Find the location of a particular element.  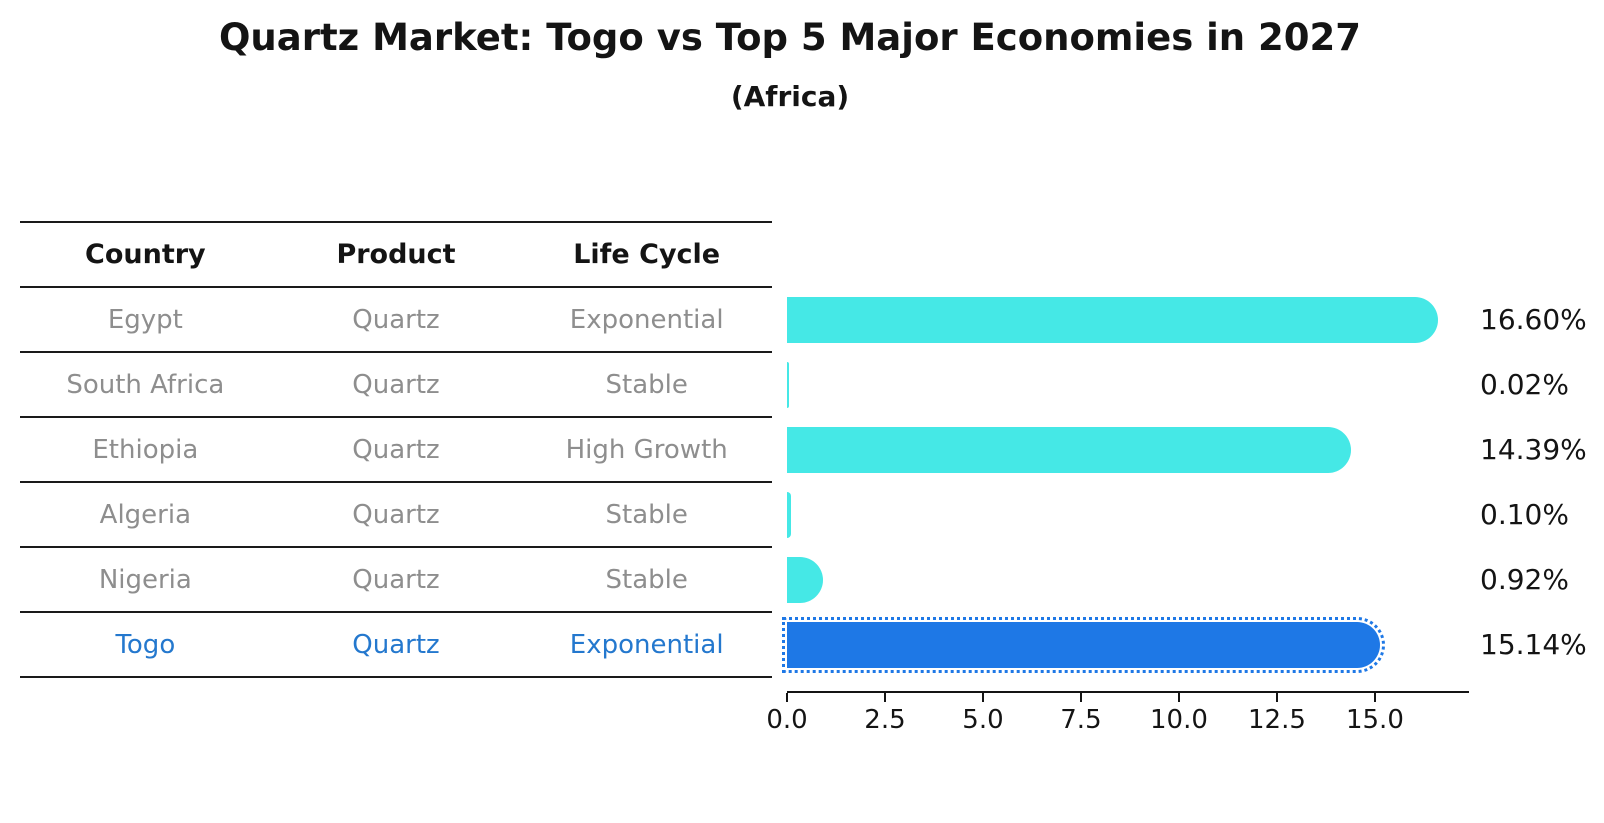

country-cell: Egypt is located at coordinates (145, 319).